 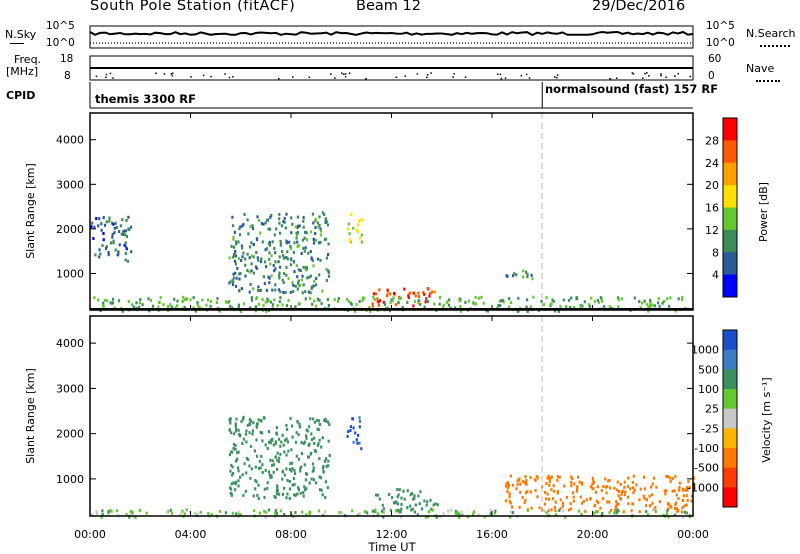 I want to click on y-tick-label: 2000, so click(x=70, y=434).